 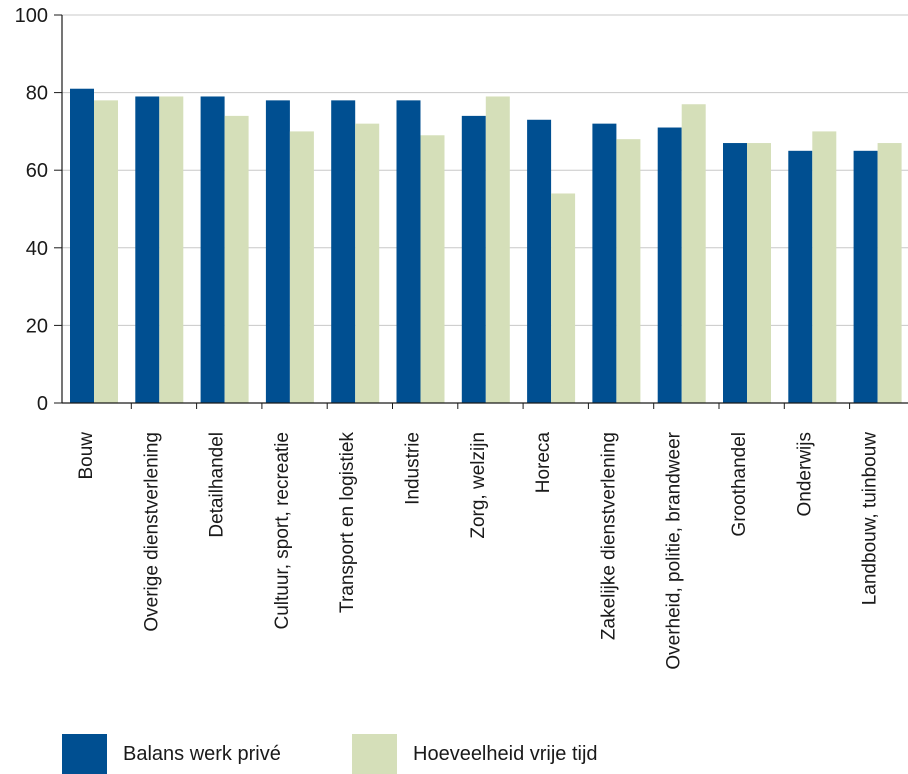 I want to click on x-tick-label: Landbouw, tuinbouw, so click(x=870, y=519).